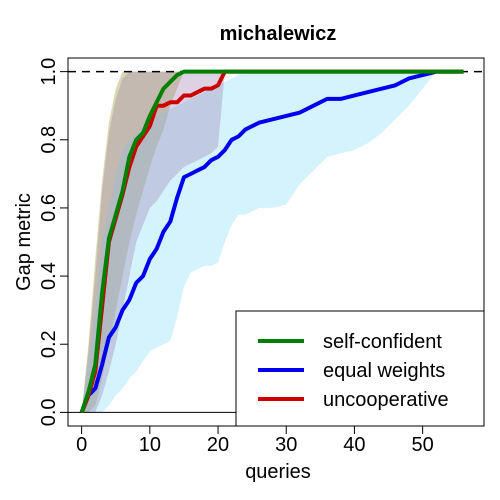 This screenshot has width=500, height=500. I want to click on y-tick-label: 0.6, so click(49, 208).